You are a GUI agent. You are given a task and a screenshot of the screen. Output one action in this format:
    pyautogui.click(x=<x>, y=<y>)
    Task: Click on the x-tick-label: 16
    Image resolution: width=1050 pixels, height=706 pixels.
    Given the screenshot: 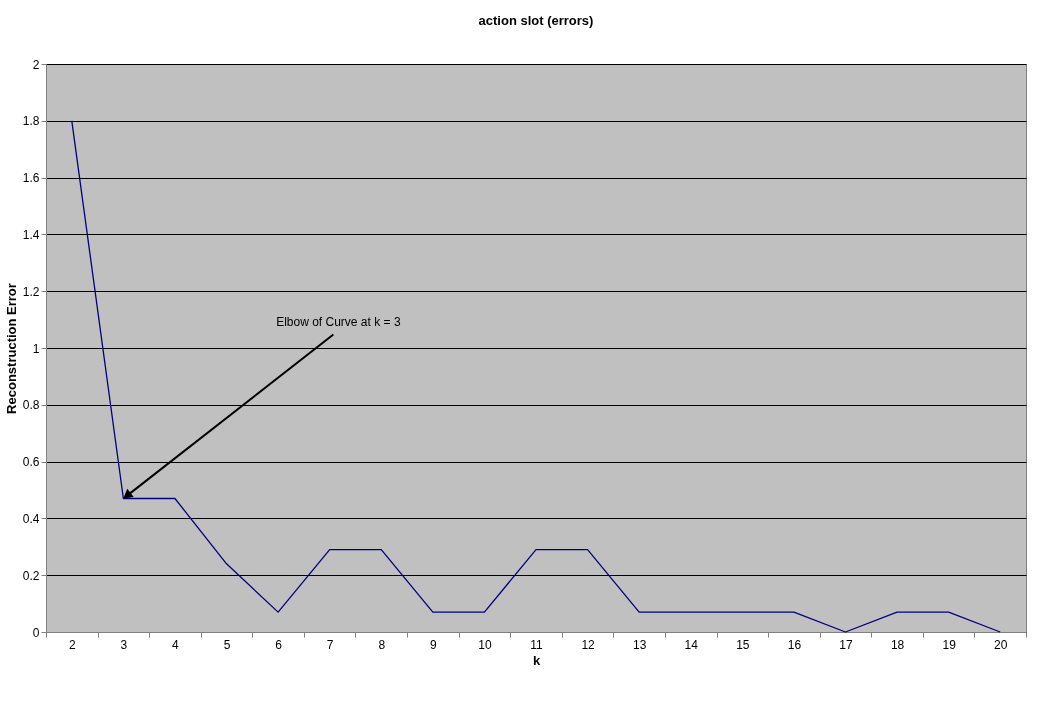 What is the action you would take?
    pyautogui.click(x=794, y=644)
    